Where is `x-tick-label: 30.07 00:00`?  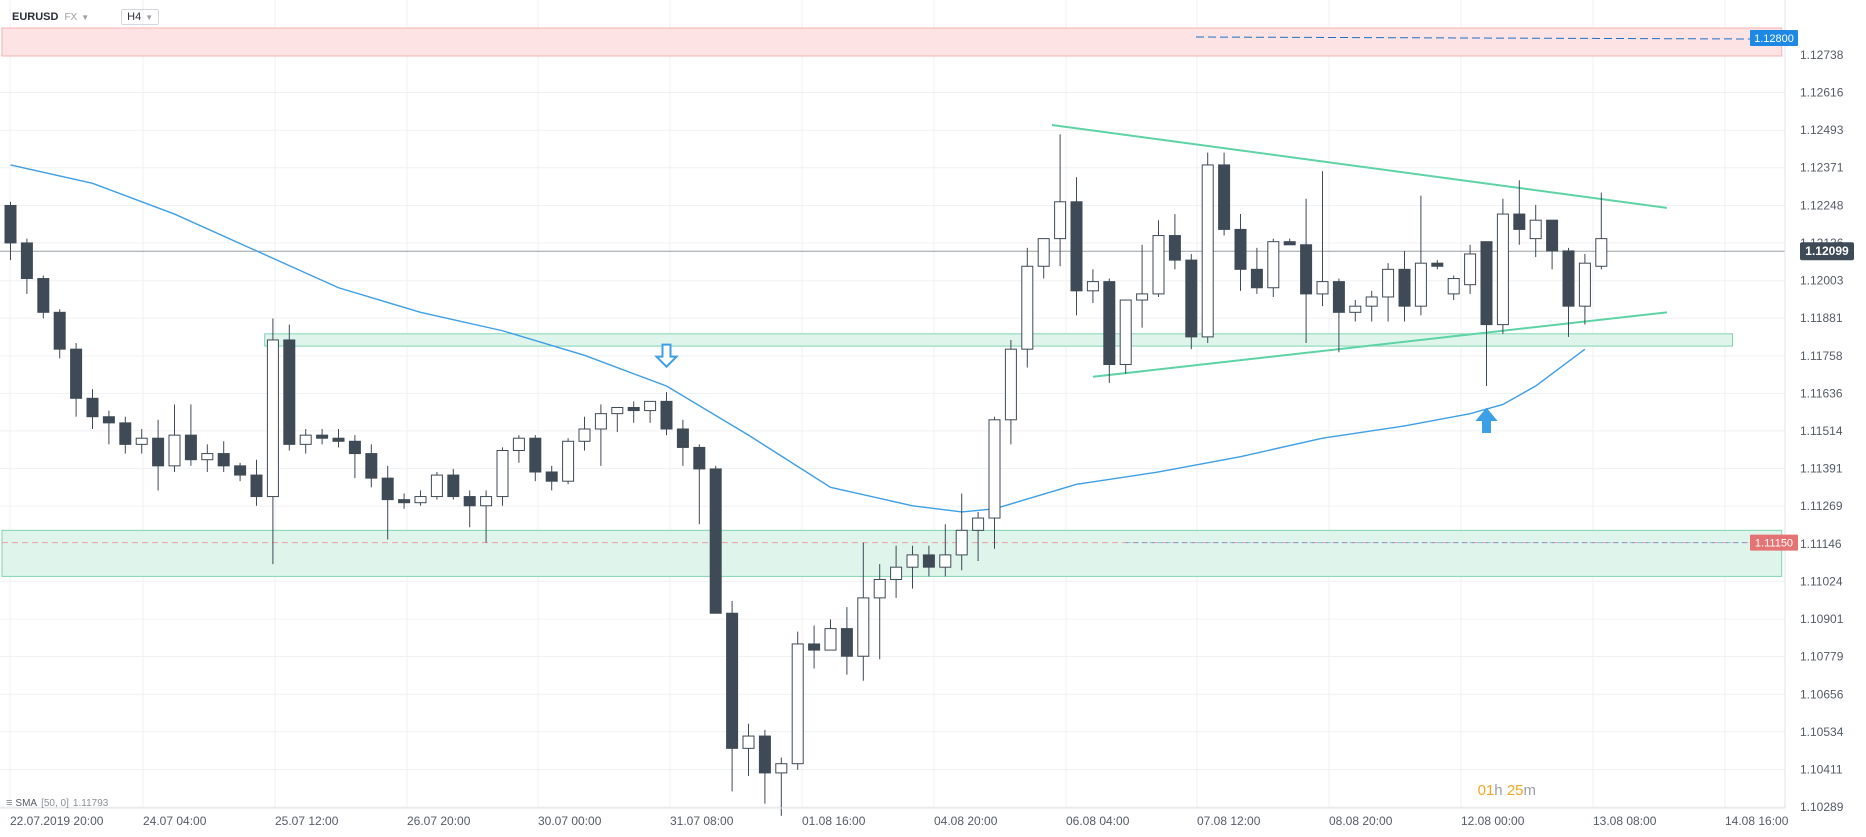 x-tick-label: 30.07 00:00 is located at coordinates (570, 821).